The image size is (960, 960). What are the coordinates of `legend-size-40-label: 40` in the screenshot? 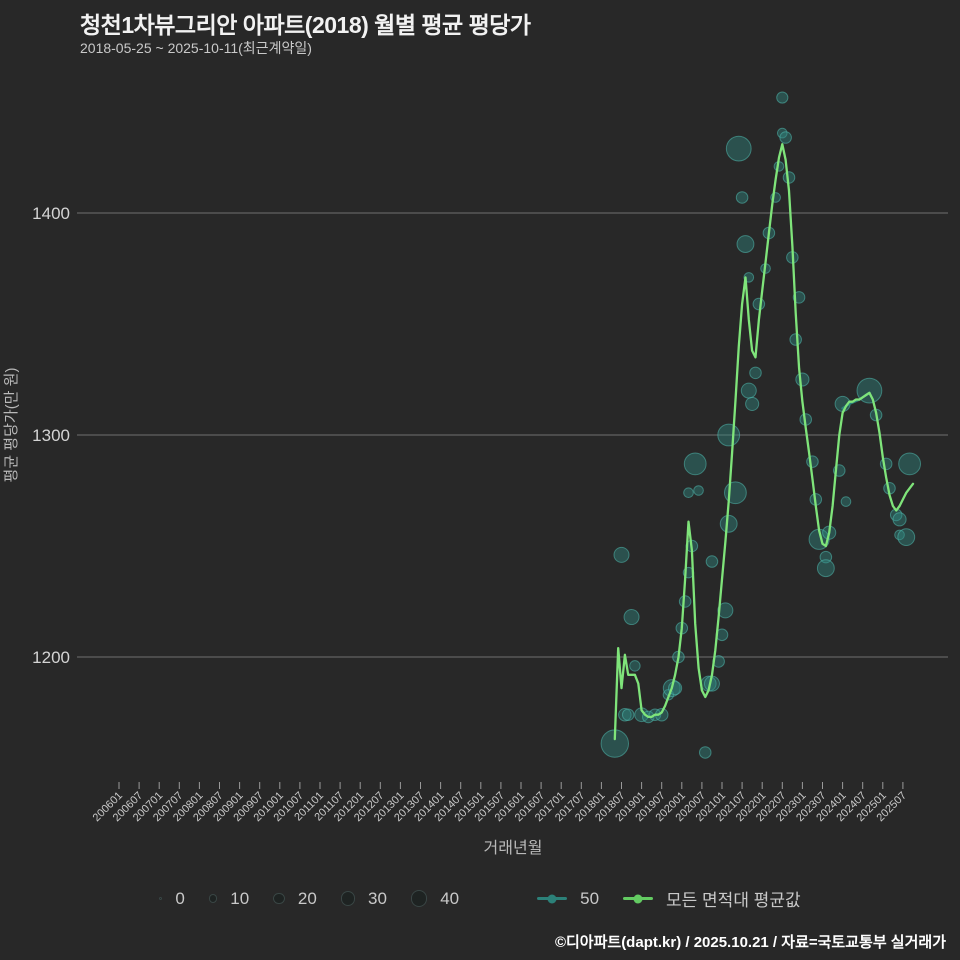 It's located at (450, 898).